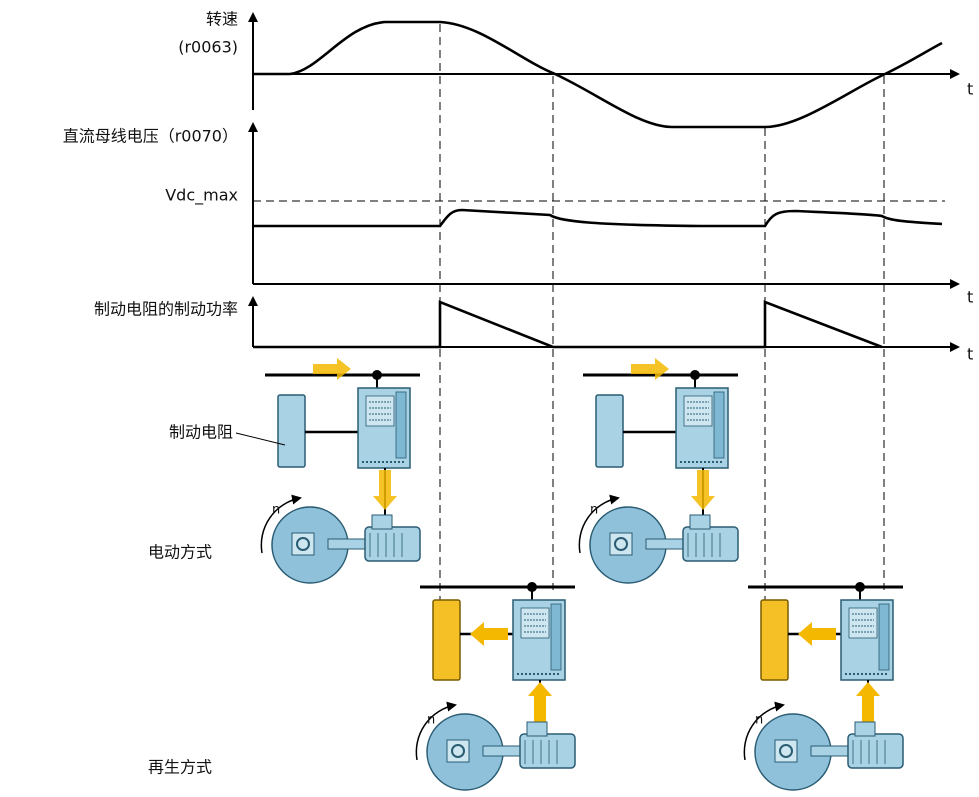 This screenshot has height=797, width=979. Describe the element at coordinates (180, 767) in the screenshot. I see `mode-label: 再生方式` at that location.